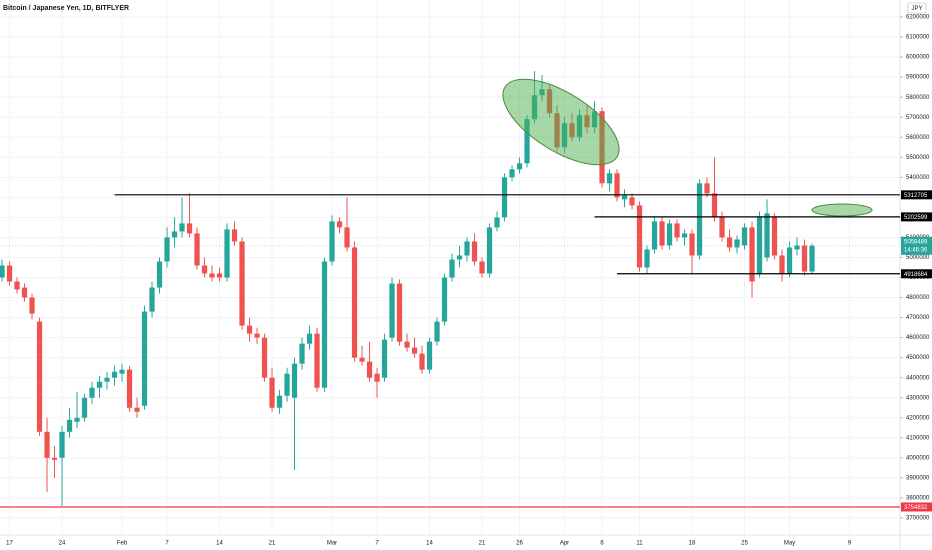  I want to click on y-tick-label: 4100000, so click(918, 438).